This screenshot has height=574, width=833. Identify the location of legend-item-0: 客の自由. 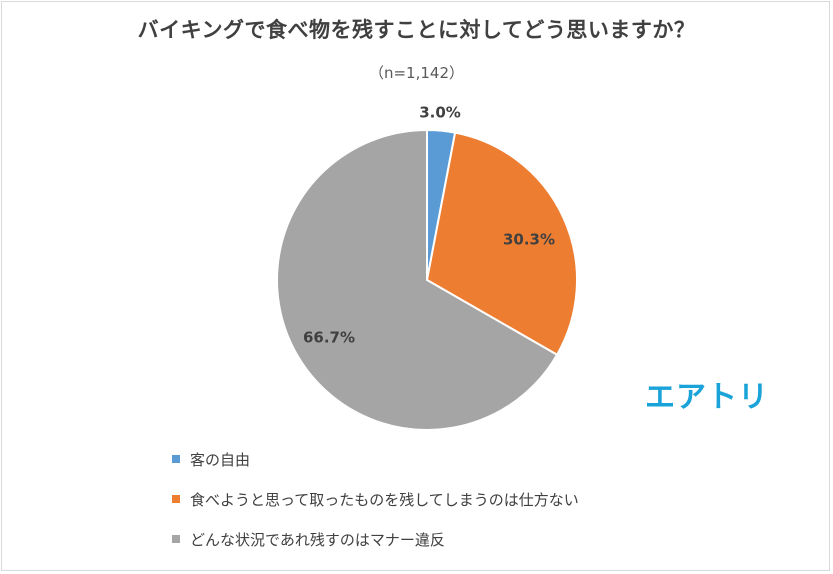
(211, 459).